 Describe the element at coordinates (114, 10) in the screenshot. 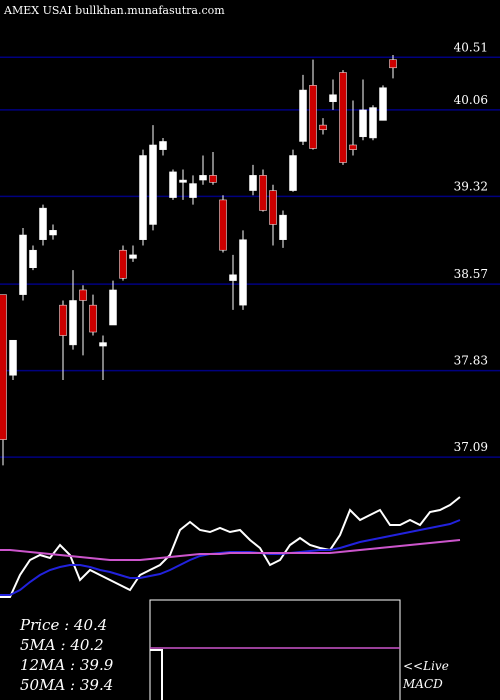

I see `chart-title: AMEX USAI bullkhan.munafasutra.com` at that location.